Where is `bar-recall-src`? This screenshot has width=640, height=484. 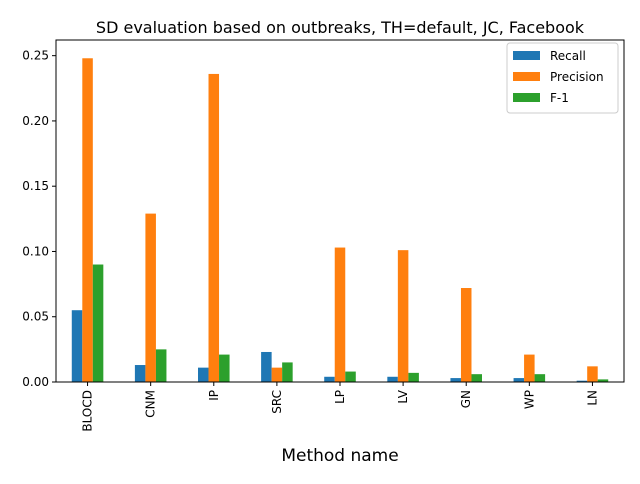 bar-recall-src is located at coordinates (266, 366).